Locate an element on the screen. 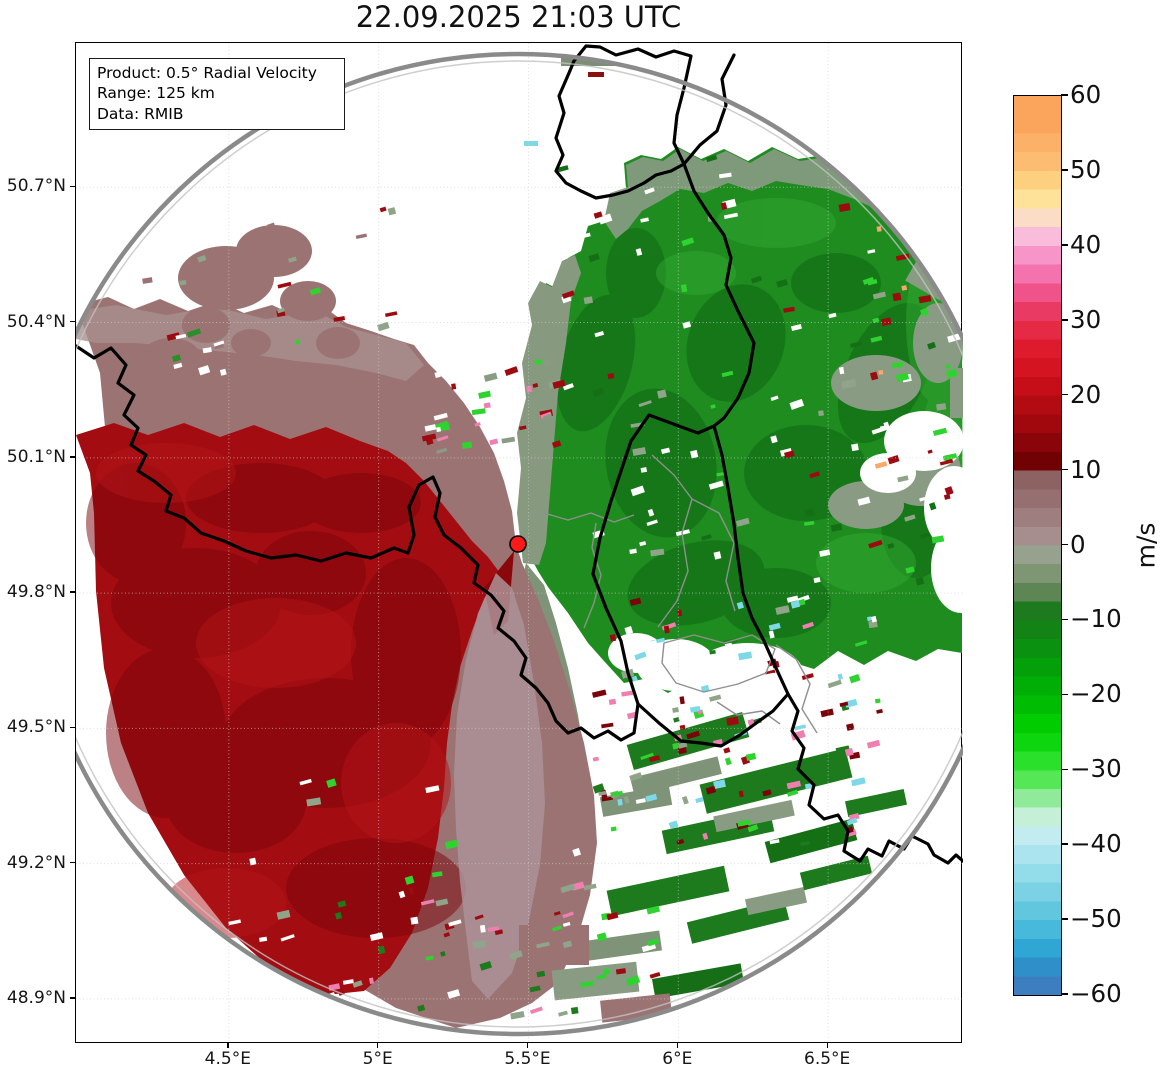  border-luxembourg is located at coordinates (690, 580).